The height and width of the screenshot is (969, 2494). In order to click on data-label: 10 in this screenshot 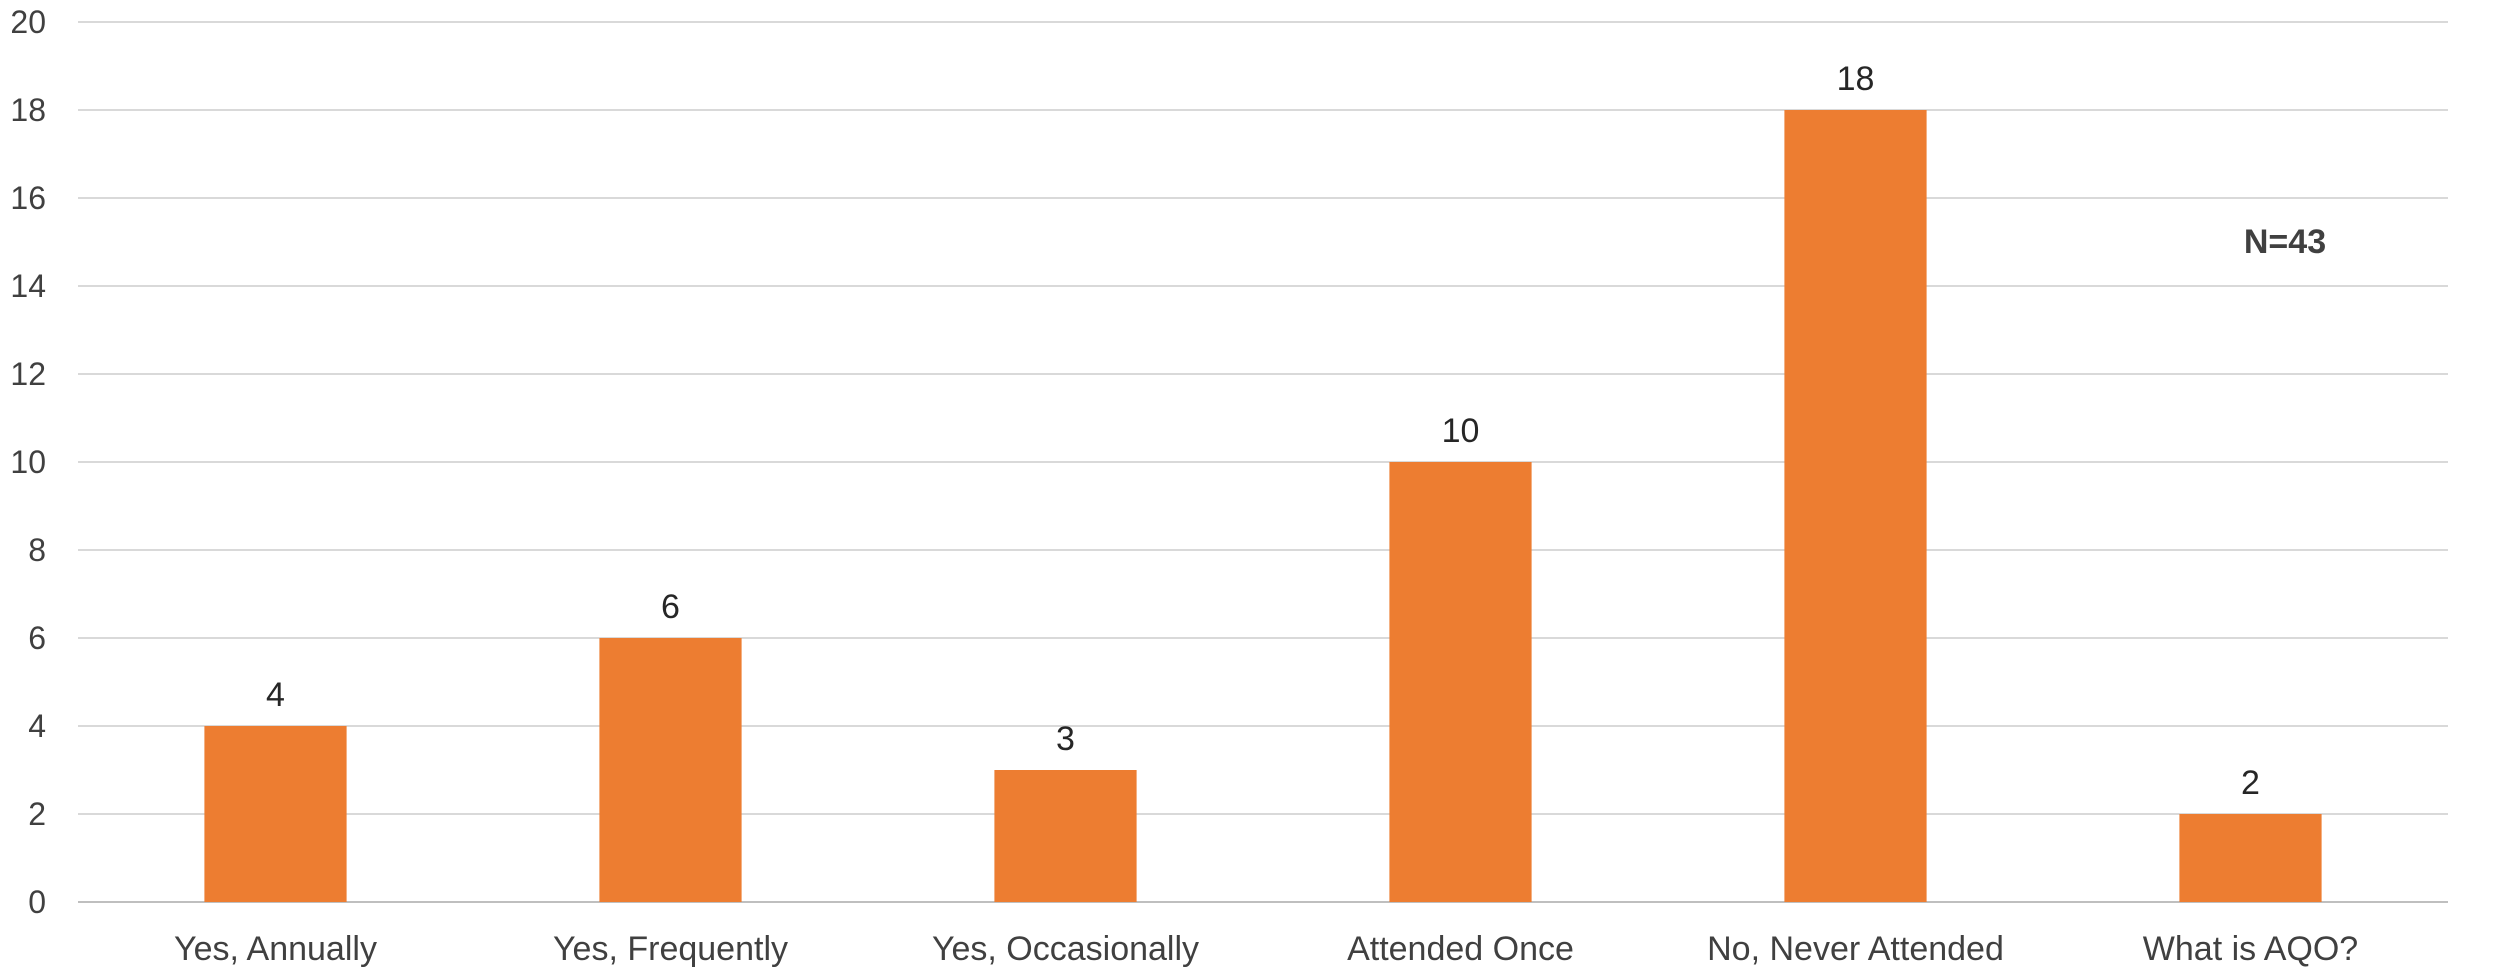, I will do `click(1461, 431)`.